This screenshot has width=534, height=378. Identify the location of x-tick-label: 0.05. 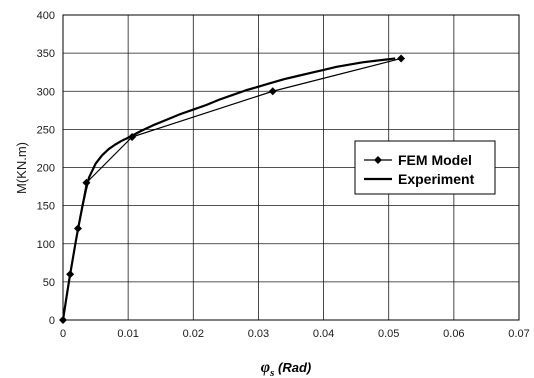
(388, 334).